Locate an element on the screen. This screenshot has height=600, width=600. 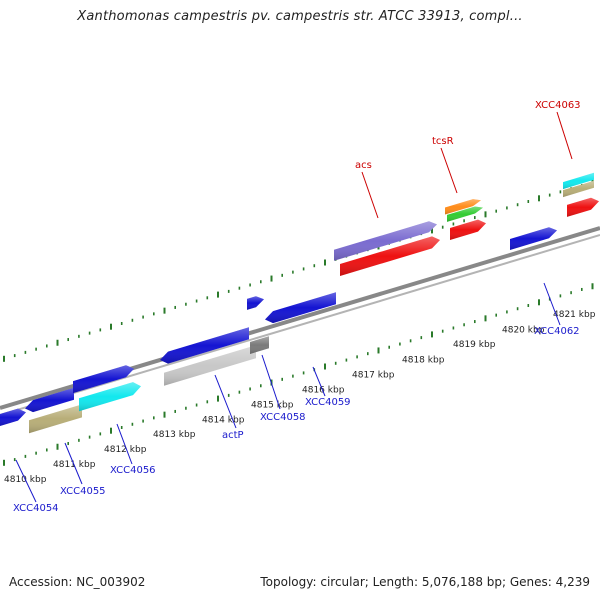
gene-label-xcc4055: XCC4055 is located at coordinates (83, 491).